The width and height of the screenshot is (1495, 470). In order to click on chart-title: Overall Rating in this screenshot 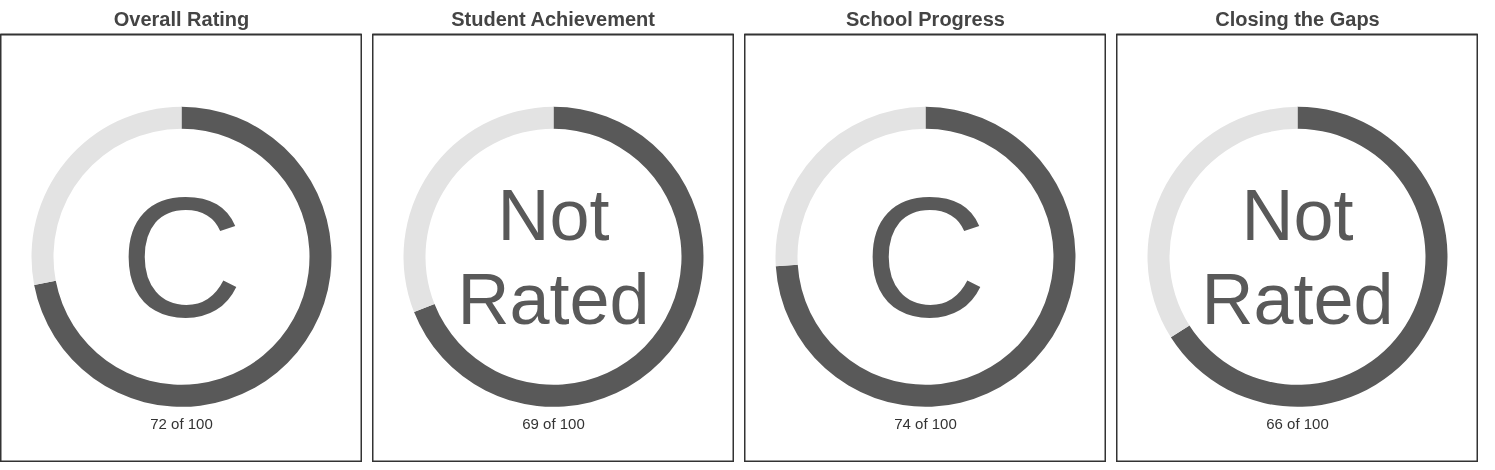, I will do `click(181, 18)`.